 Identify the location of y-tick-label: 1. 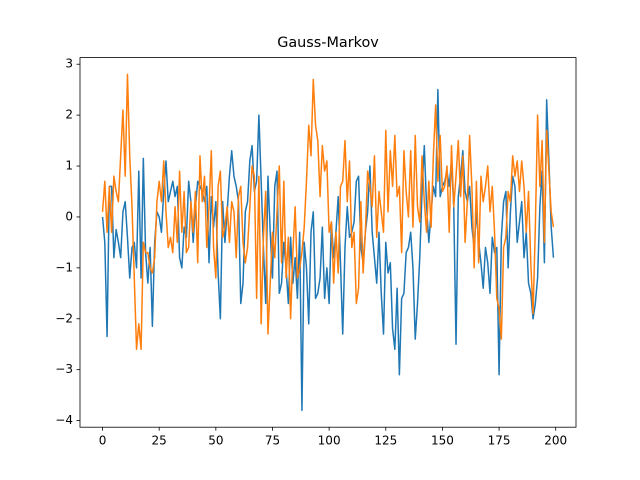
(69, 166).